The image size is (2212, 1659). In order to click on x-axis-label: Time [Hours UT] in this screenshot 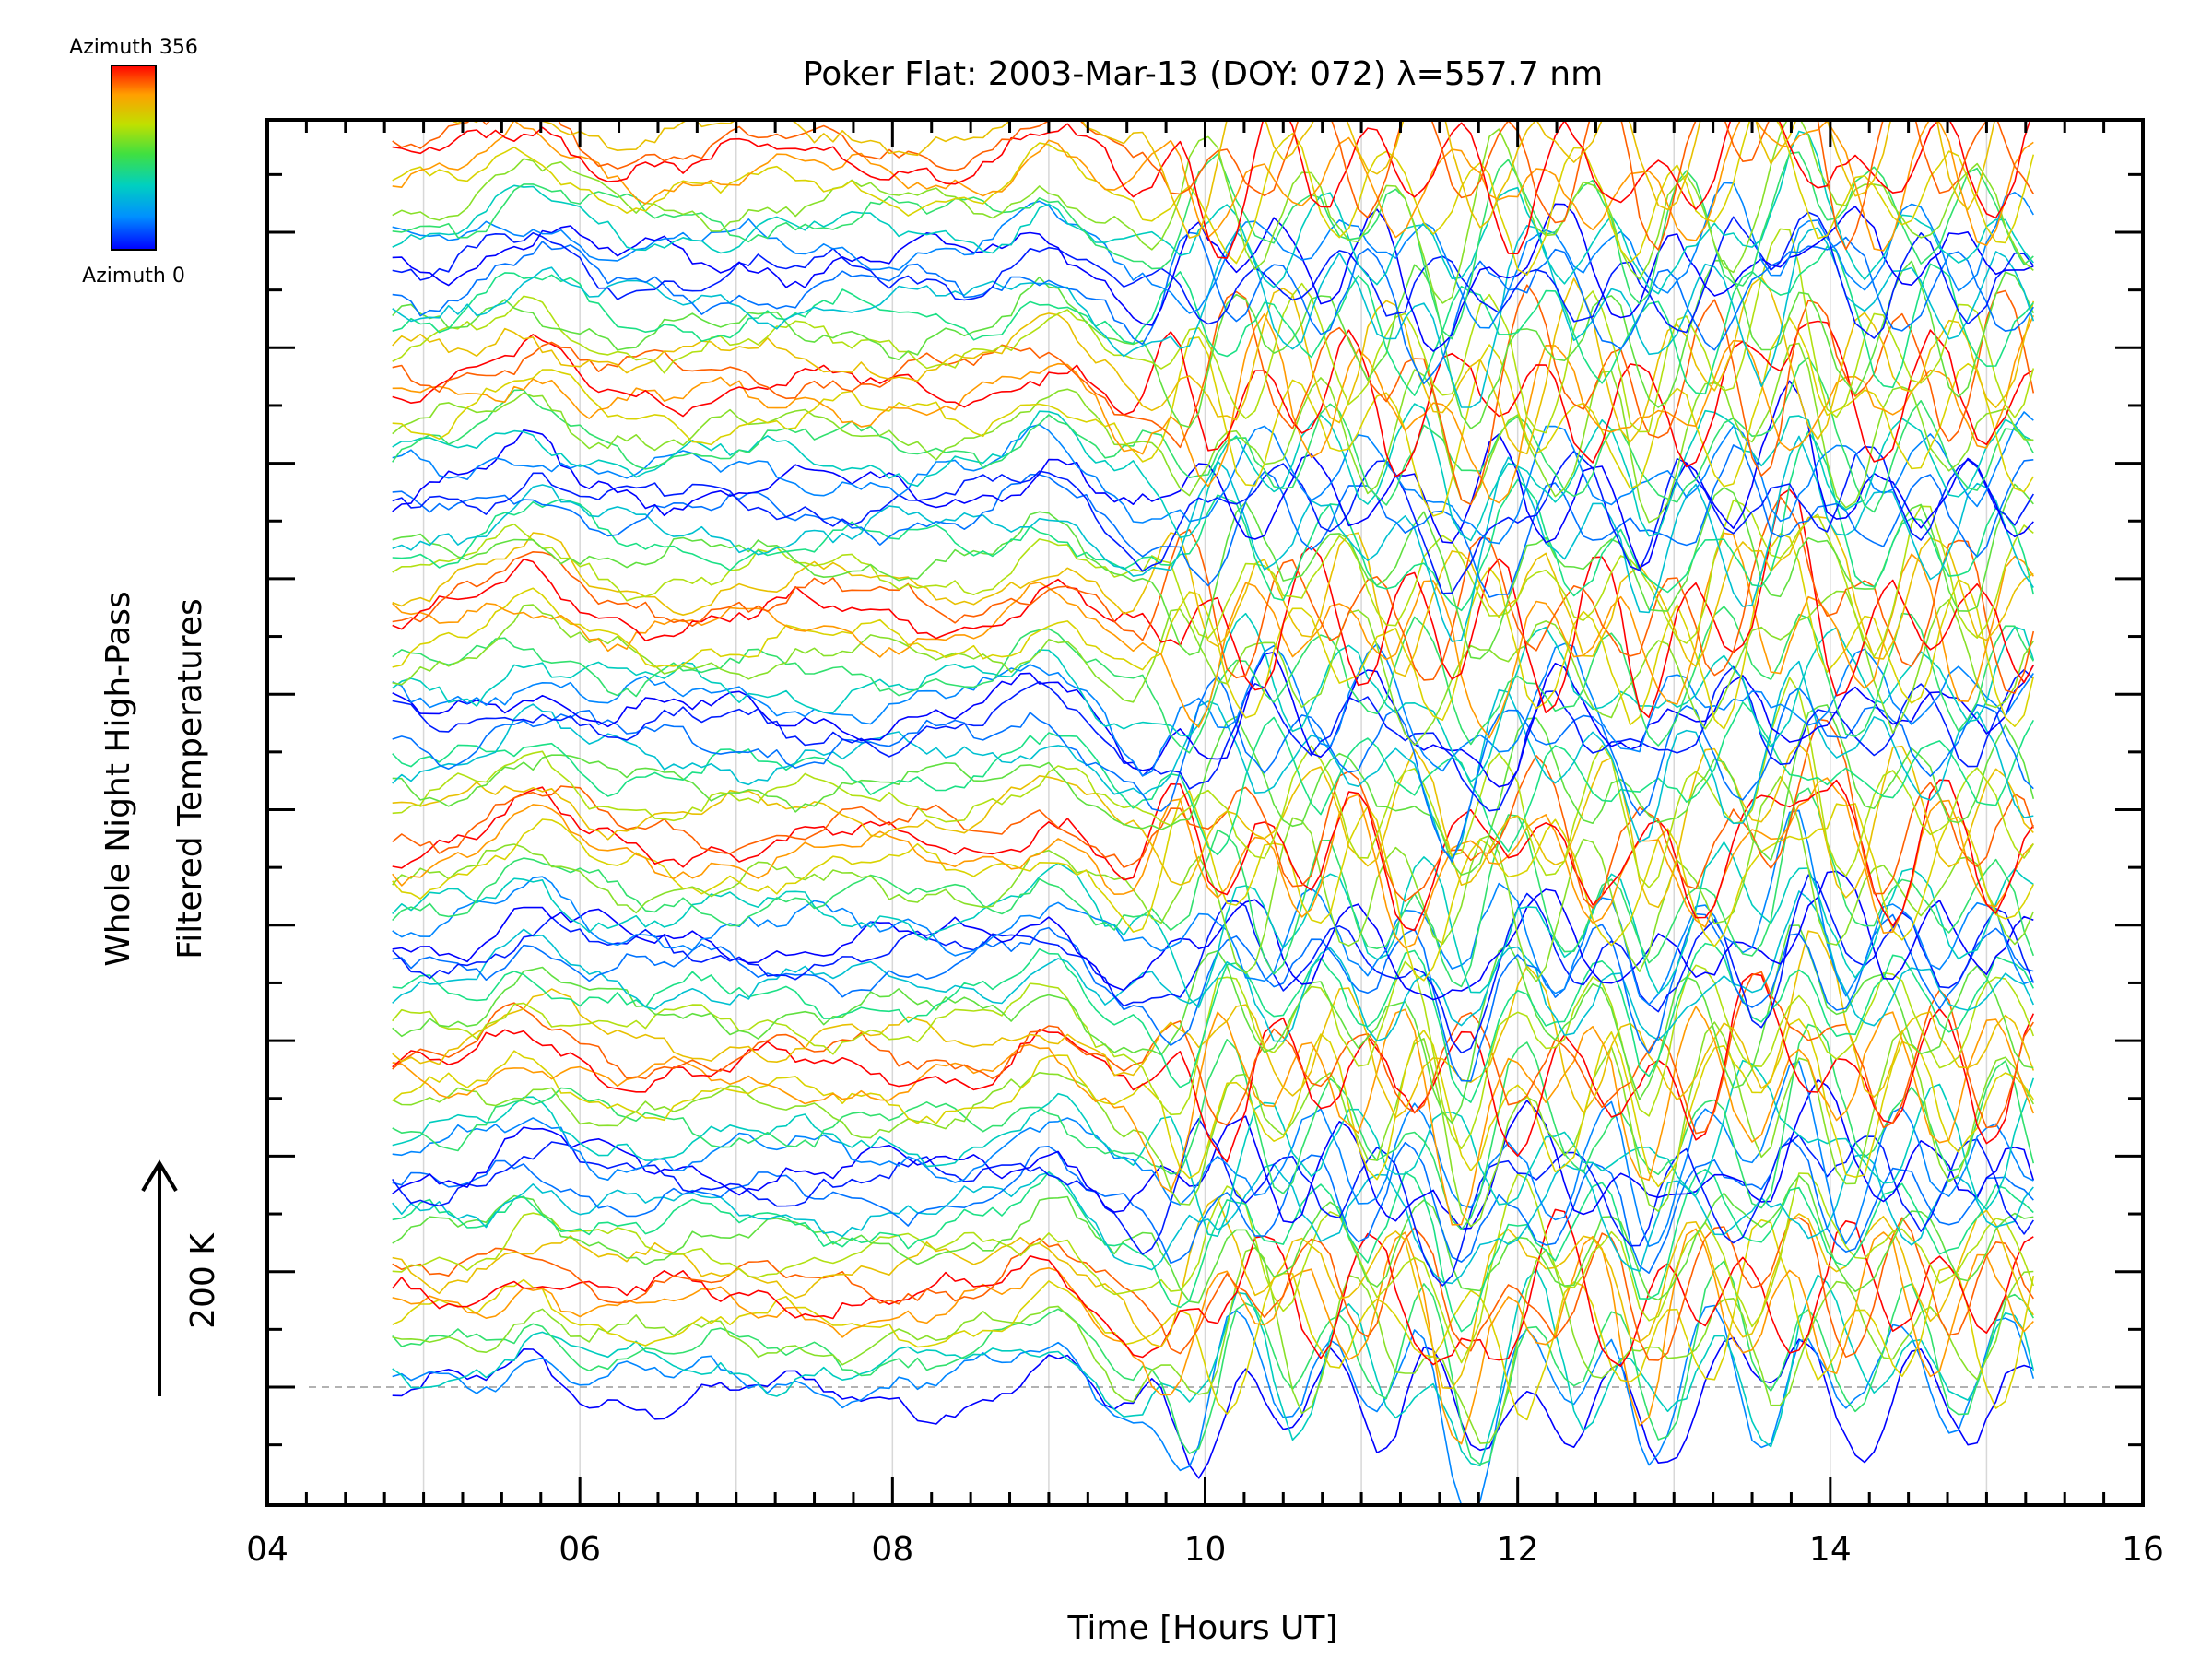, I will do `click(1202, 1628)`.